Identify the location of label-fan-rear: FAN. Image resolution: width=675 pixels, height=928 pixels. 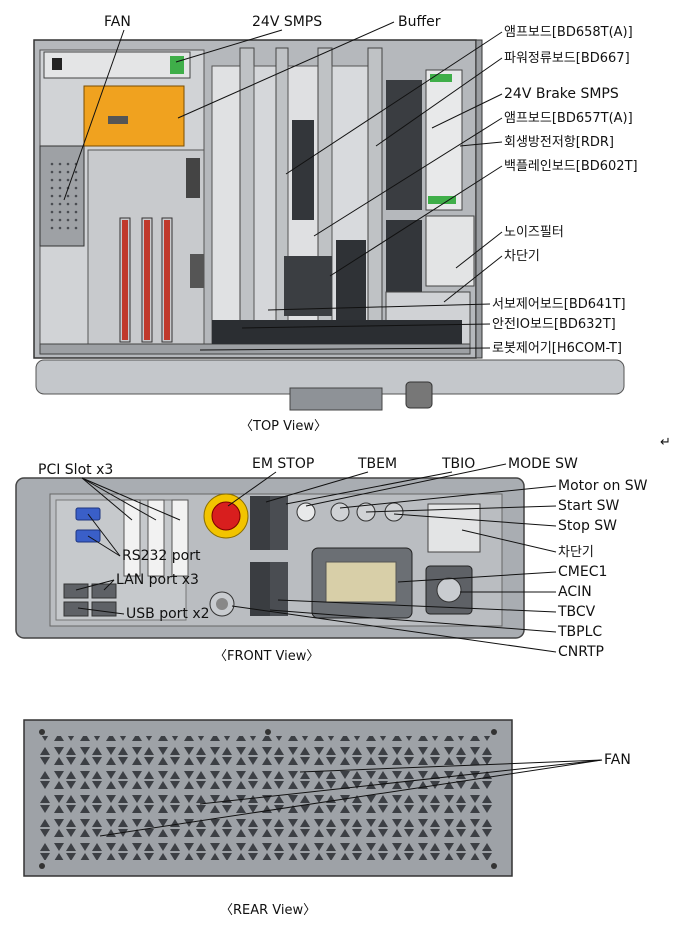
(617, 760).